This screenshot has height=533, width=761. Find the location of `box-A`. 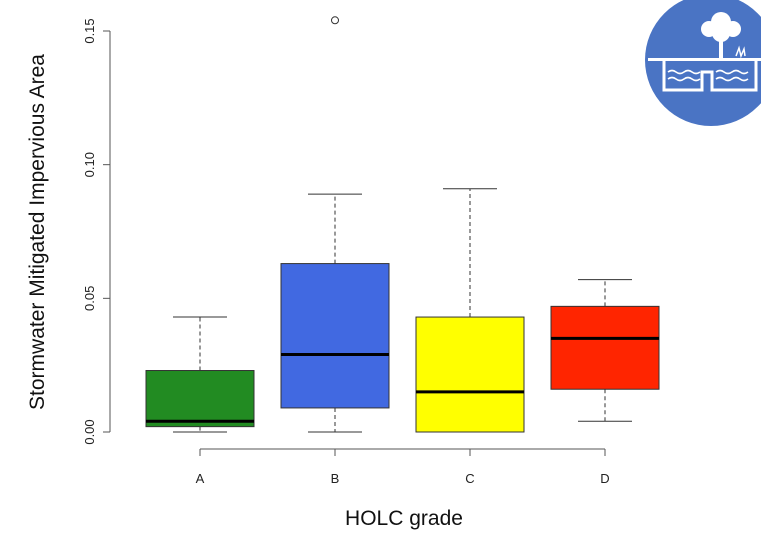

box-A is located at coordinates (200, 374).